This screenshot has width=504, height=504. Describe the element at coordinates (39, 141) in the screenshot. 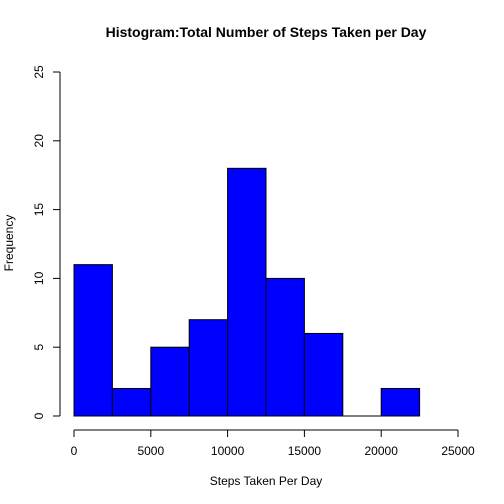

I see `y-tick-label-4: 20` at that location.